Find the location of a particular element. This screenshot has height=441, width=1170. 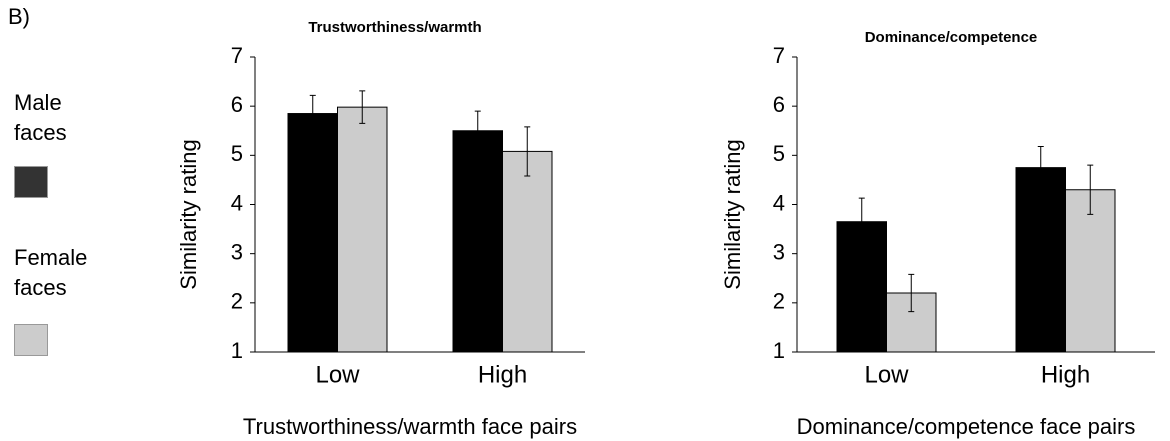

chart-title: Trustworthiness/warmth is located at coordinates (394, 27).